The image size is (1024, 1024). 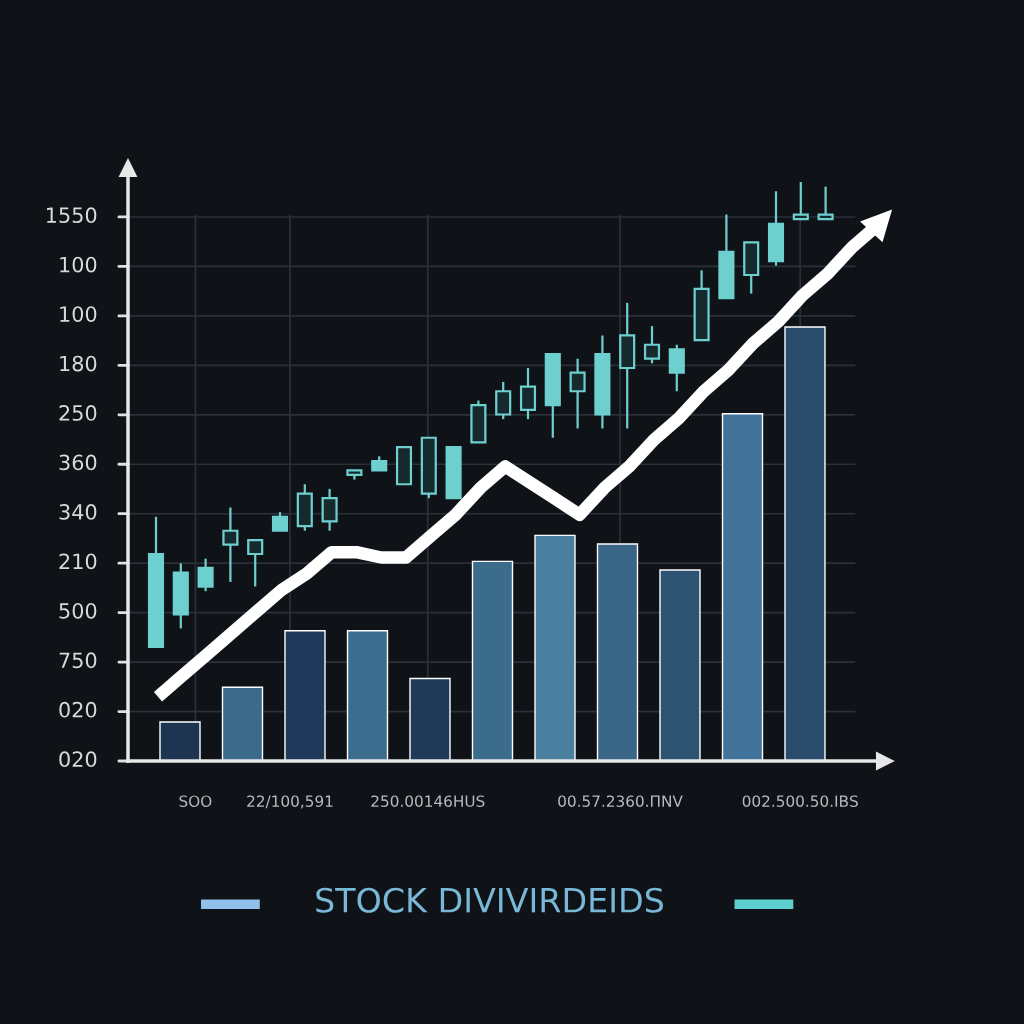 I want to click on text: 180, so click(x=78, y=363).